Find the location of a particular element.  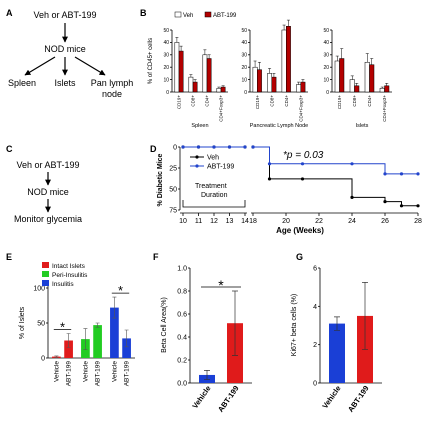

x-tick-label: 22 is located at coordinates (319, 221).